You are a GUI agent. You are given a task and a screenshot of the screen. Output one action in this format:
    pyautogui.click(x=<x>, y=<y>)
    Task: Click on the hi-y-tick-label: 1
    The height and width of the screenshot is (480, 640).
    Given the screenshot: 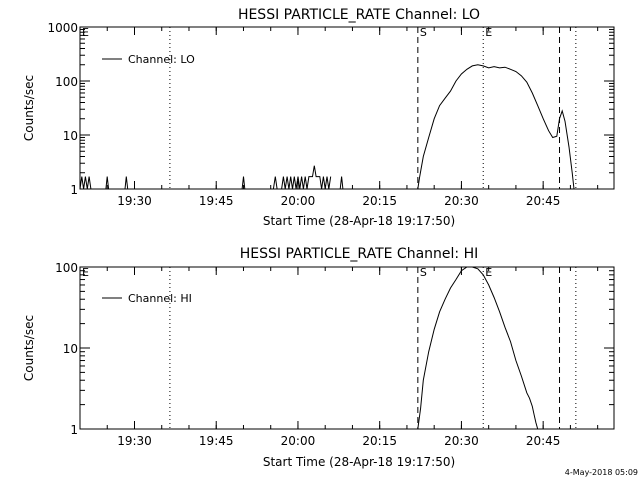 What is the action you would take?
    pyautogui.click(x=74, y=430)
    